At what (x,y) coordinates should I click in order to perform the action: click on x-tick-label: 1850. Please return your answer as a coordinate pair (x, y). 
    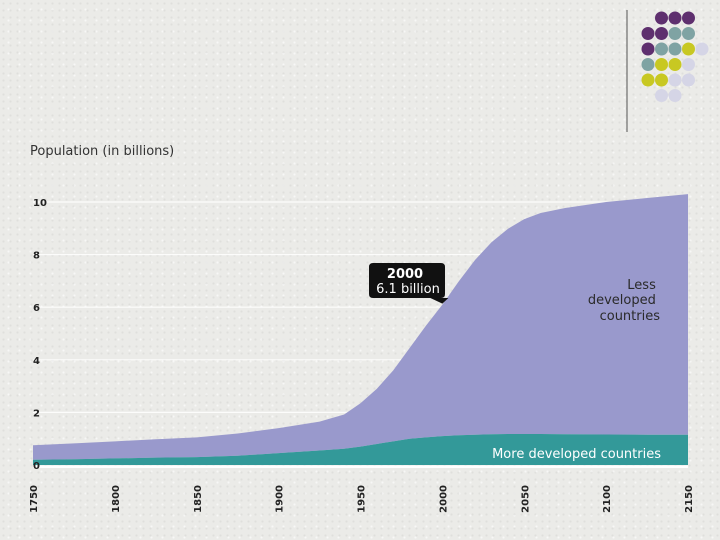
    Looking at the image, I should click on (198, 499).